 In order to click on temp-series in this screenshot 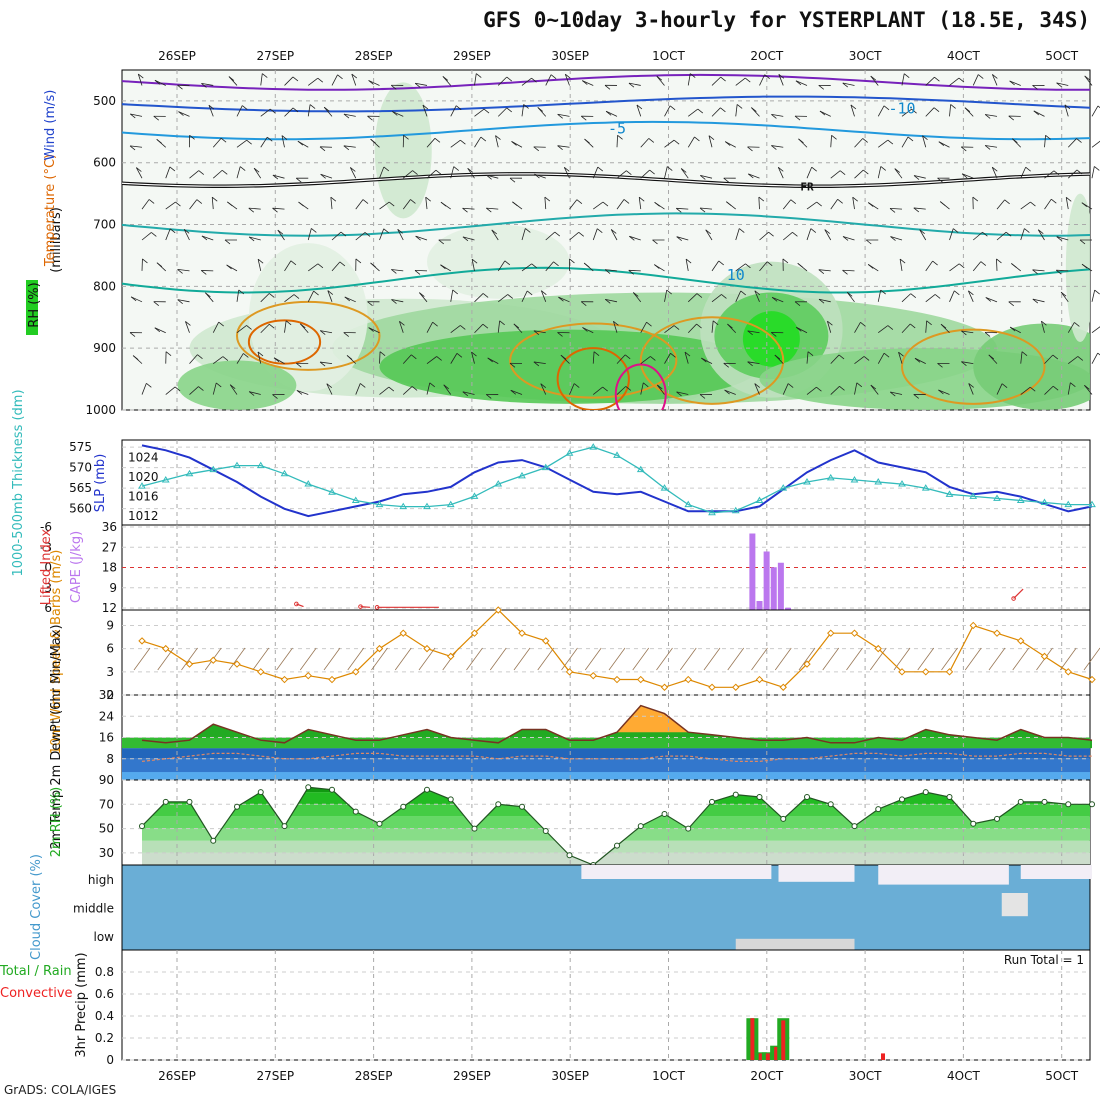, I will do `click(617, 733)`.